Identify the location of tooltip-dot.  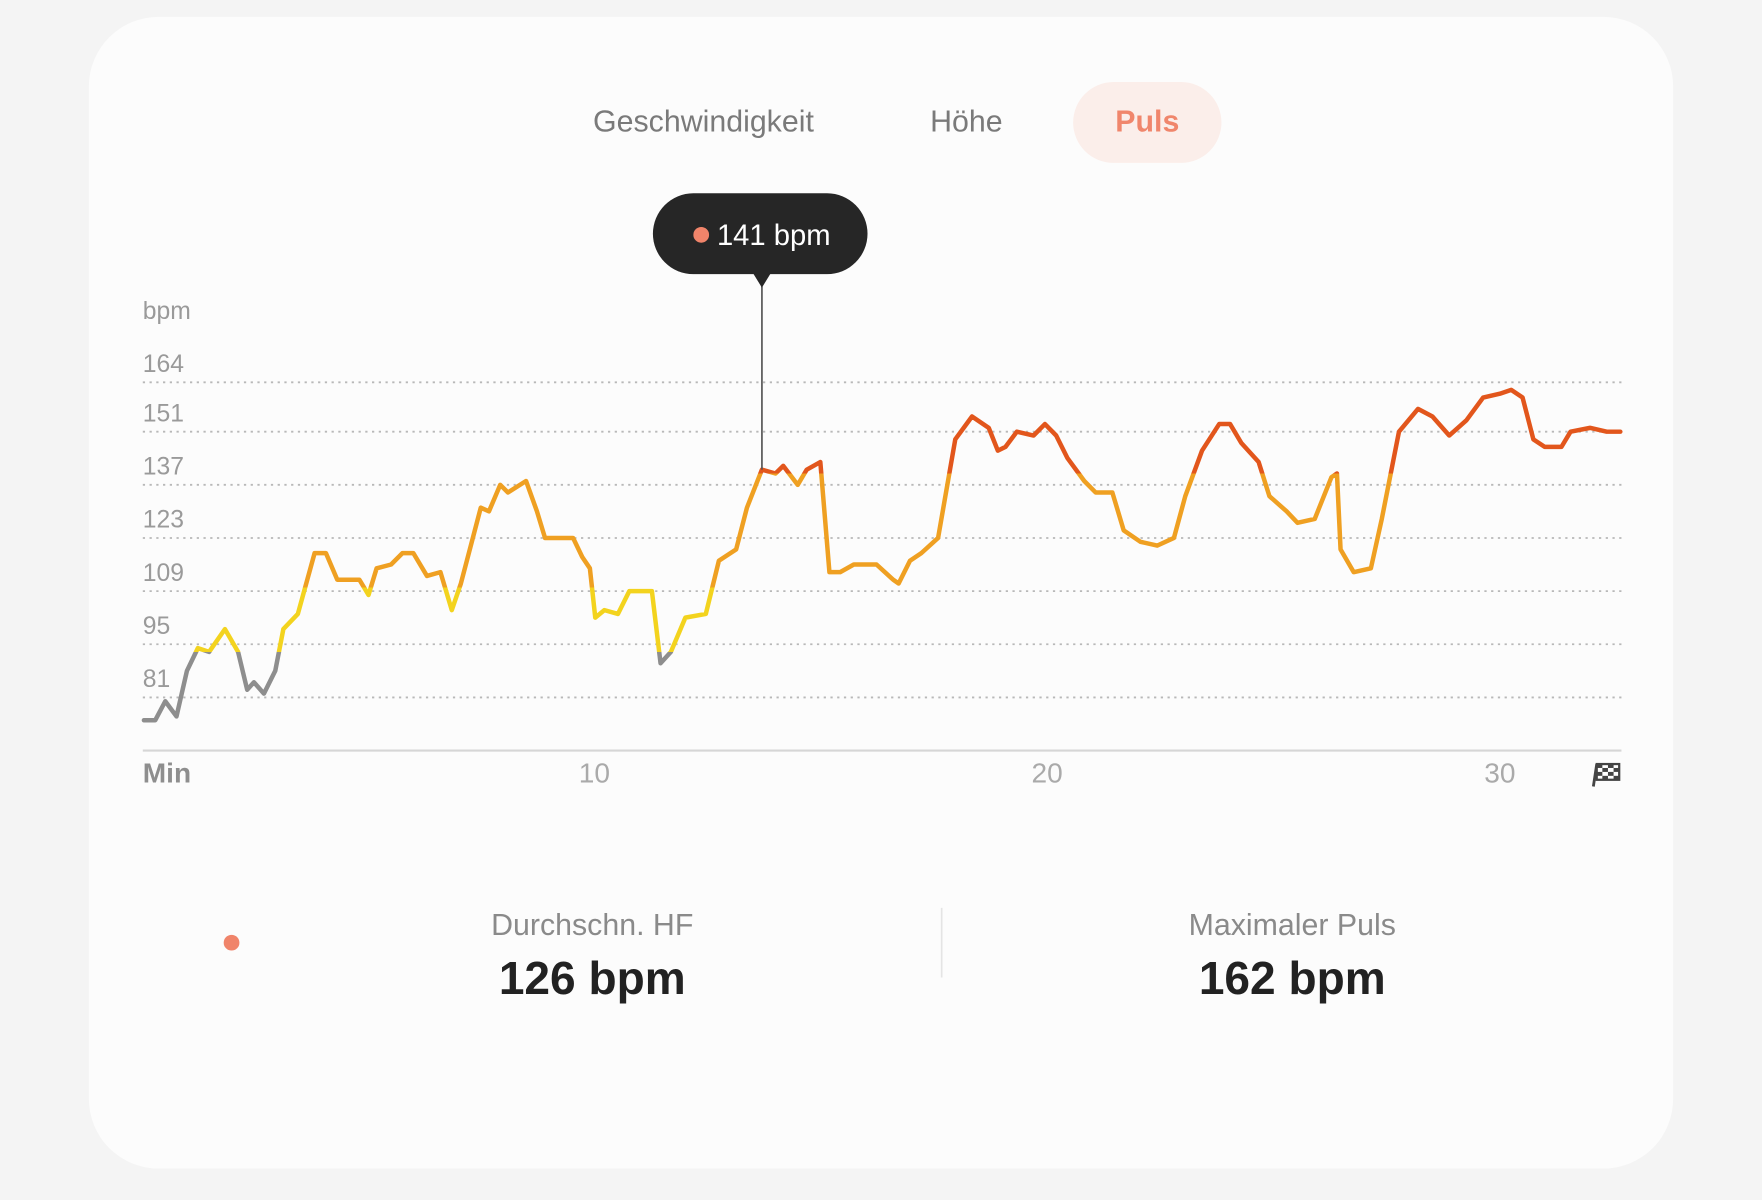
(701, 234).